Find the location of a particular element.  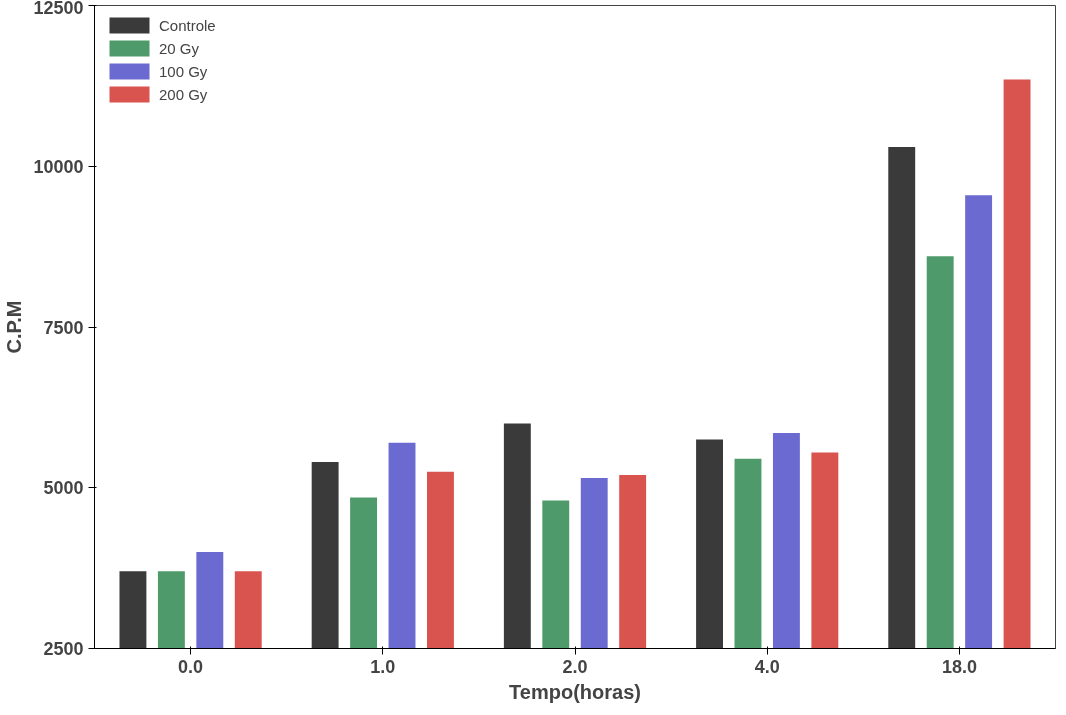

y-tick-label: 12500 is located at coordinates (58, 9).